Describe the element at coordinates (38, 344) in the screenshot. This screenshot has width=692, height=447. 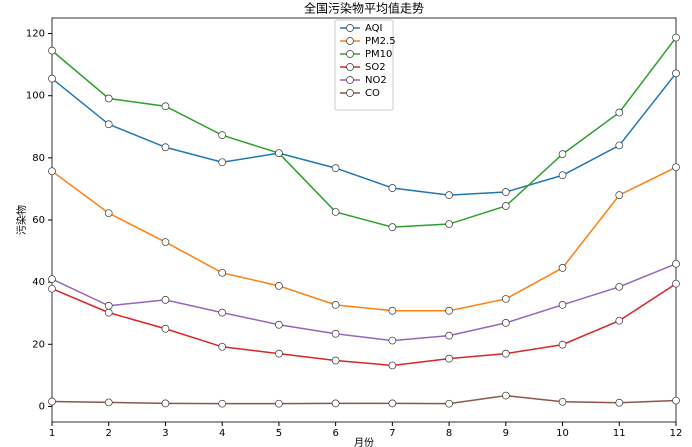
I see `y-tick-label: 20` at that location.